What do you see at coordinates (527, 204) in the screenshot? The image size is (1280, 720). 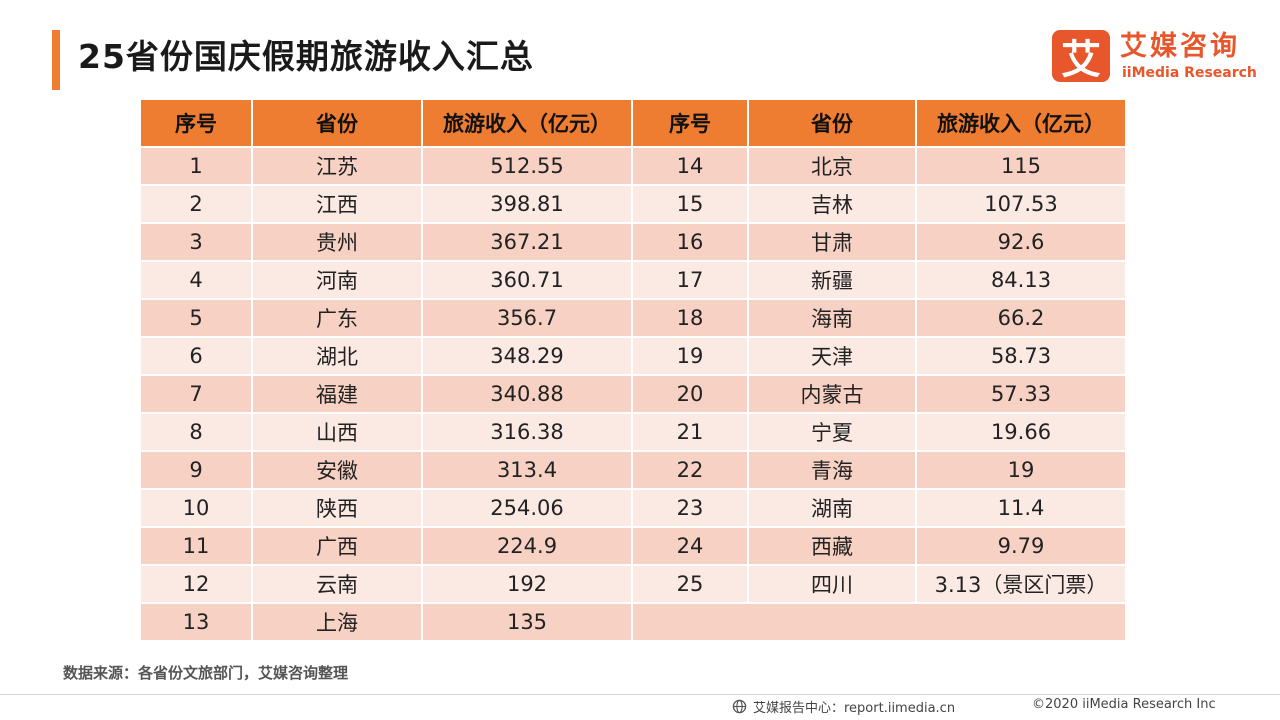 I see `cell-revenue-left: 398.81` at bounding box center [527, 204].